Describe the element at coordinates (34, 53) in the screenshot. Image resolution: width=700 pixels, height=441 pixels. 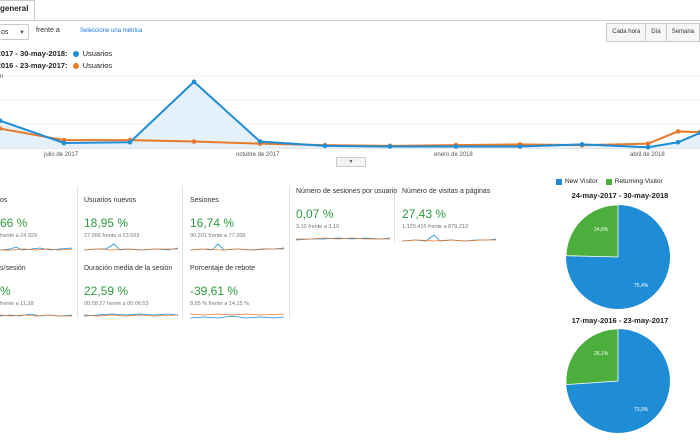
I see `legend-range: y-2017 - 30-may-2018:` at that location.